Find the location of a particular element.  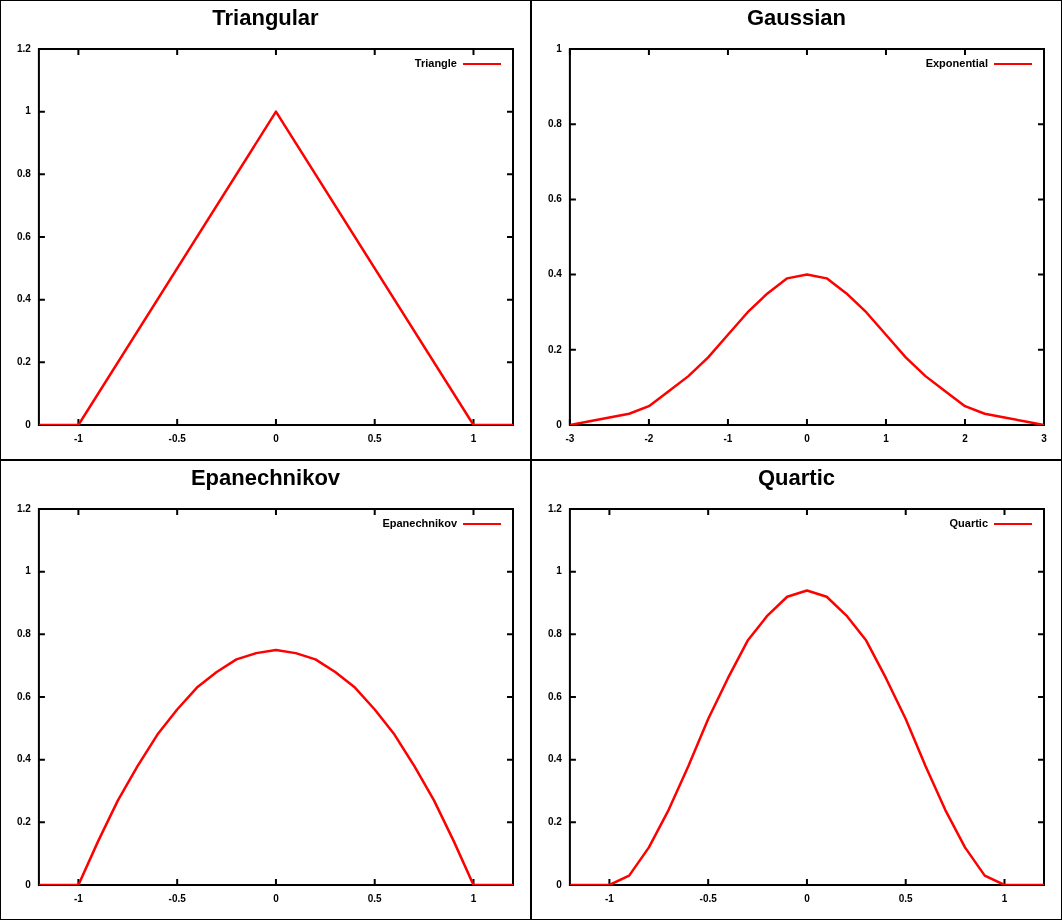

legend-label: Epanechnikov is located at coordinates (420, 523).